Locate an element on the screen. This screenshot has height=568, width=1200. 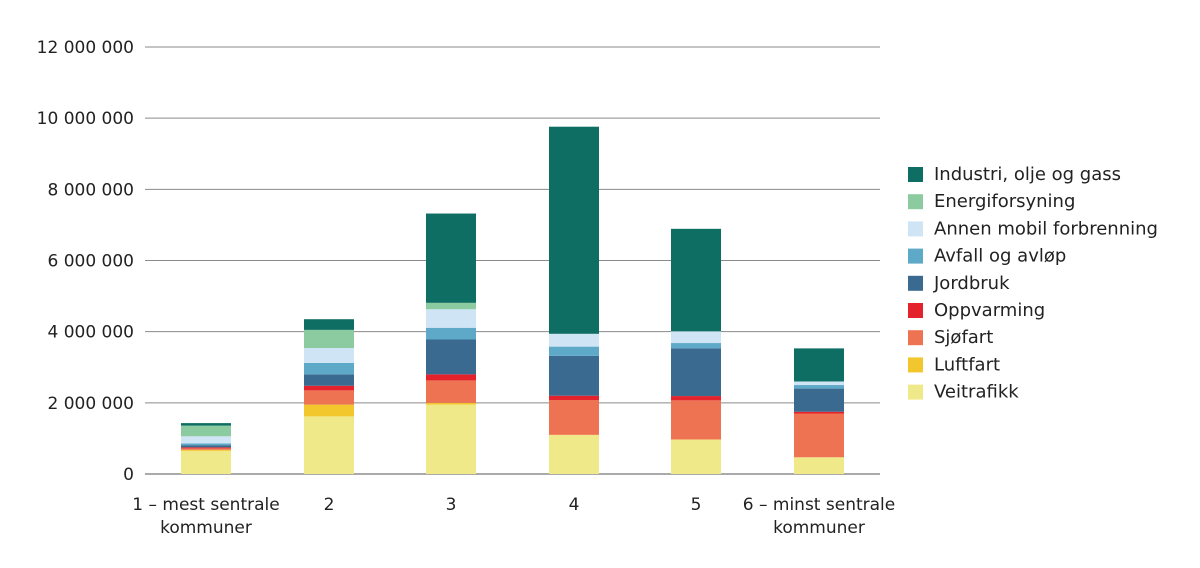
y-tick-label: 10 000 000 is located at coordinates (85, 119).